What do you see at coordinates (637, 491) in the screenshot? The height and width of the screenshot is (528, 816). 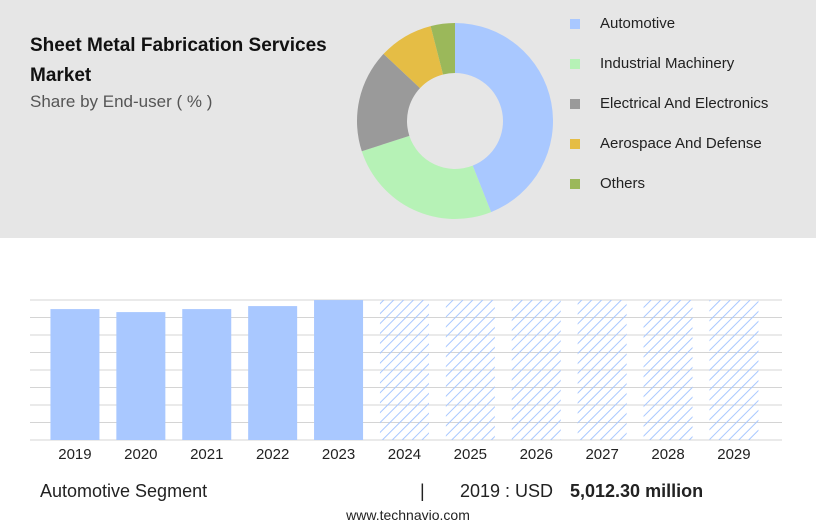 I see `value-label: 5,012.30 million` at bounding box center [637, 491].